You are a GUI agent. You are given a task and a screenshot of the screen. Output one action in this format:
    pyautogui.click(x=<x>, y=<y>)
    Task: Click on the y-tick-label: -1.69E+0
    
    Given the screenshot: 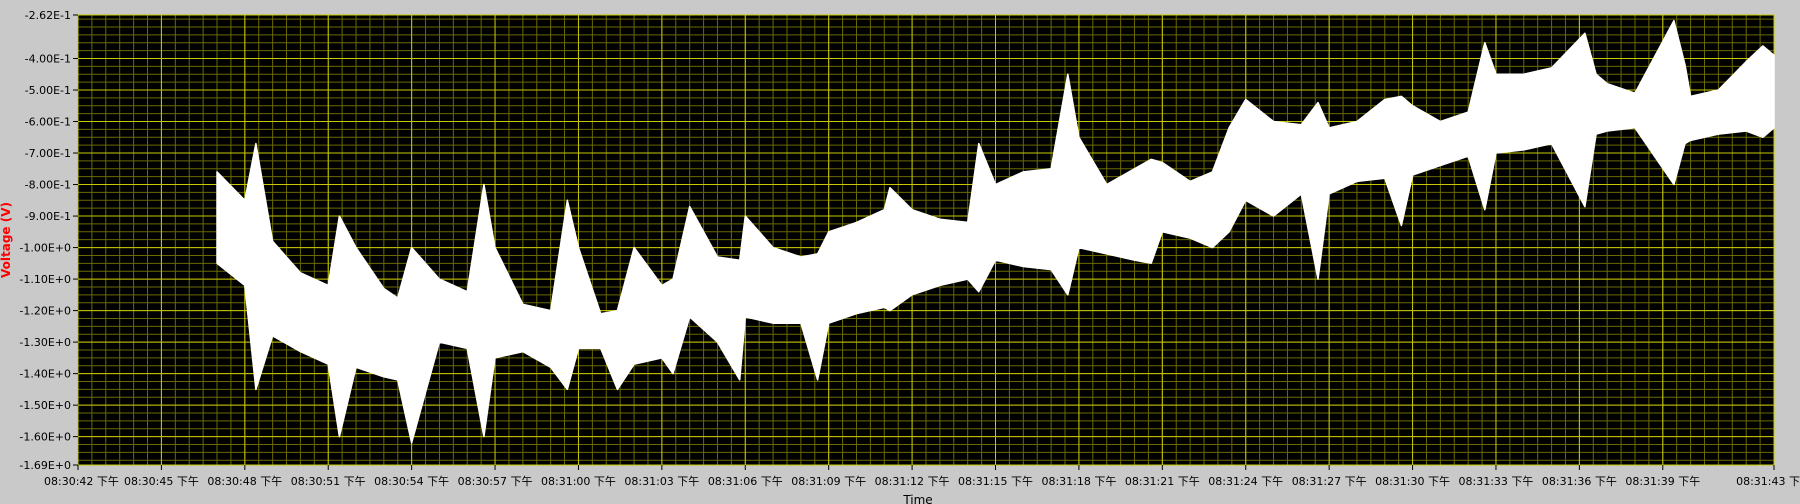 What is the action you would take?
    pyautogui.click(x=45, y=465)
    